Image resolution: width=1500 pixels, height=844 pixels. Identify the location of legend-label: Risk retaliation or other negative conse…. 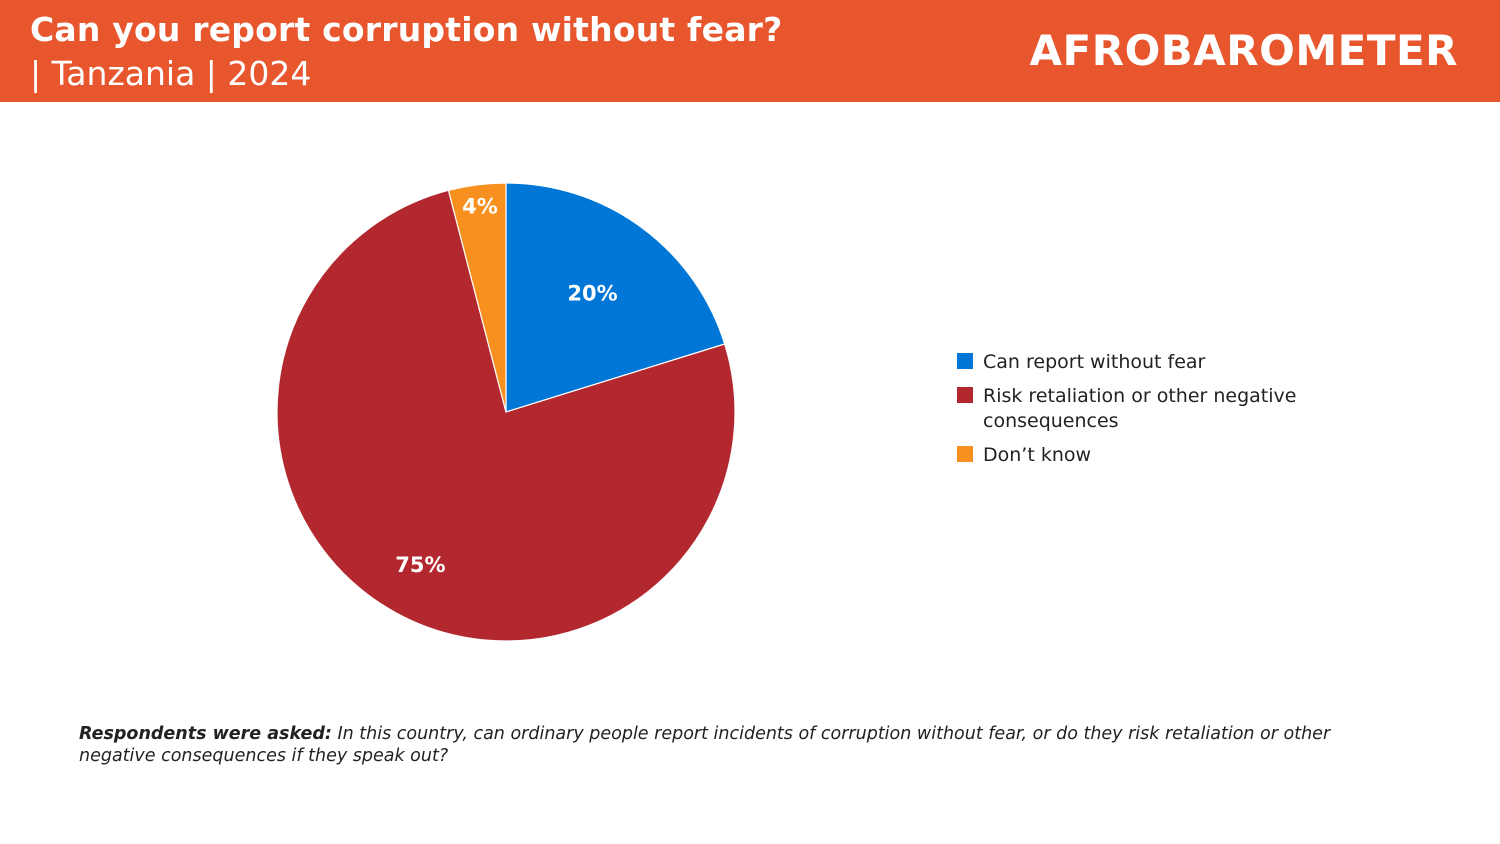
(1140, 408).